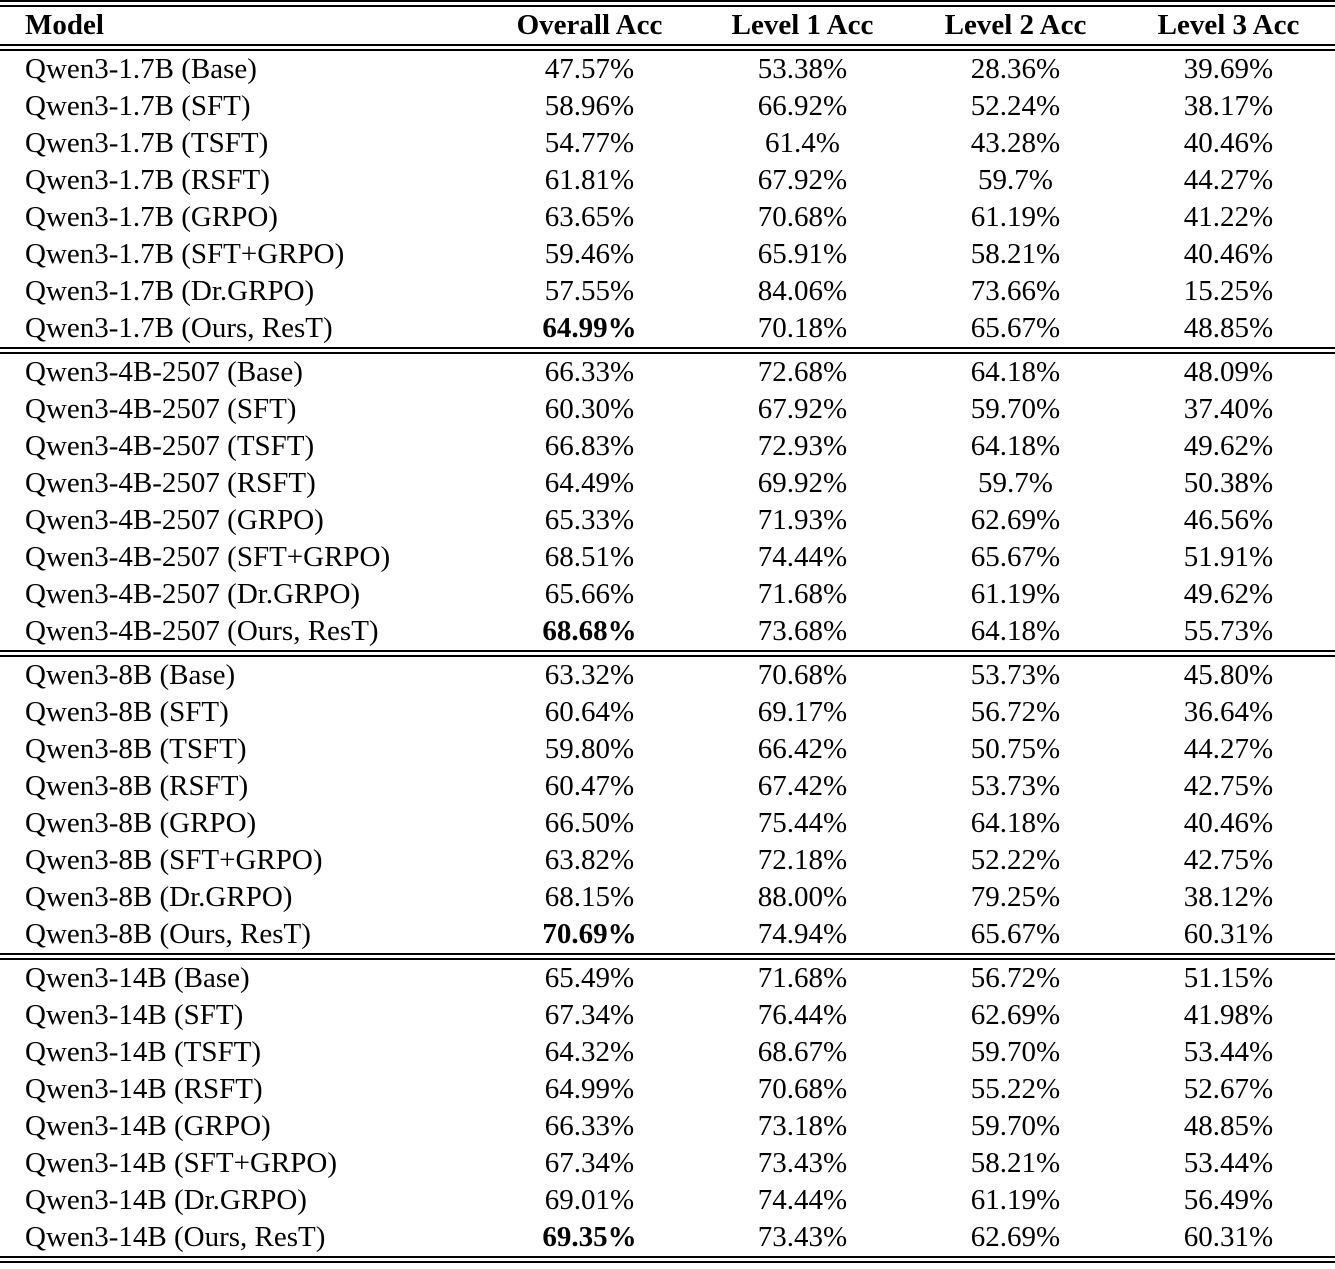 The width and height of the screenshot is (1335, 1269). What do you see at coordinates (174, 520) in the screenshot?
I see `model-cell: Qwen3-4B-2507 (GRPO)` at bounding box center [174, 520].